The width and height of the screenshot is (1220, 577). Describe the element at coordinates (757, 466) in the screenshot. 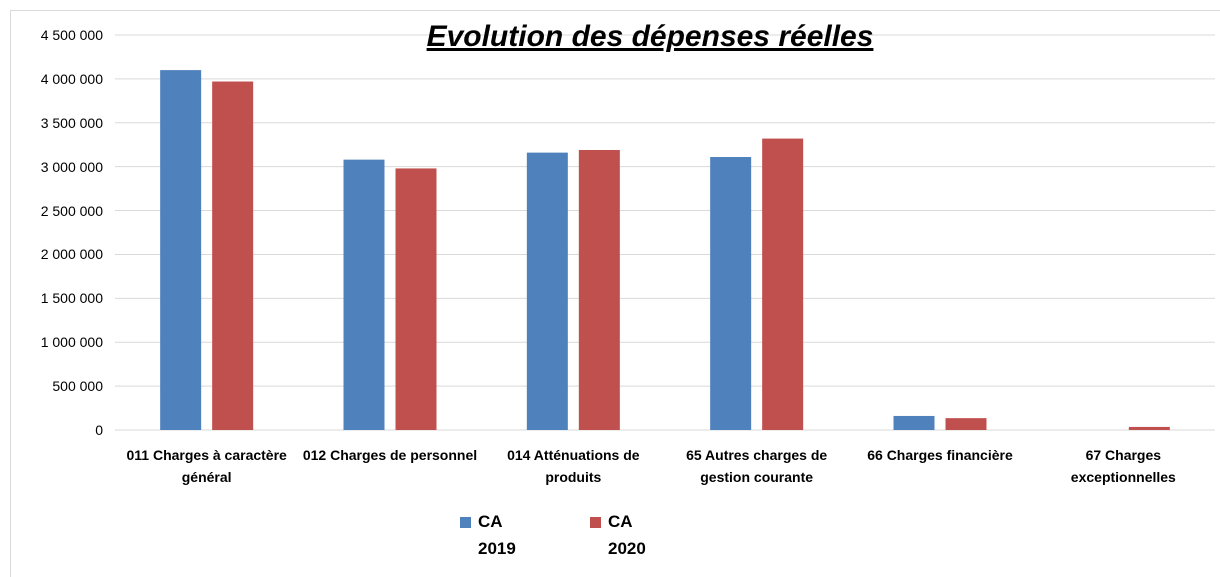

I see `x-tick-label: 65 Autres charges de gestion courante` at that location.